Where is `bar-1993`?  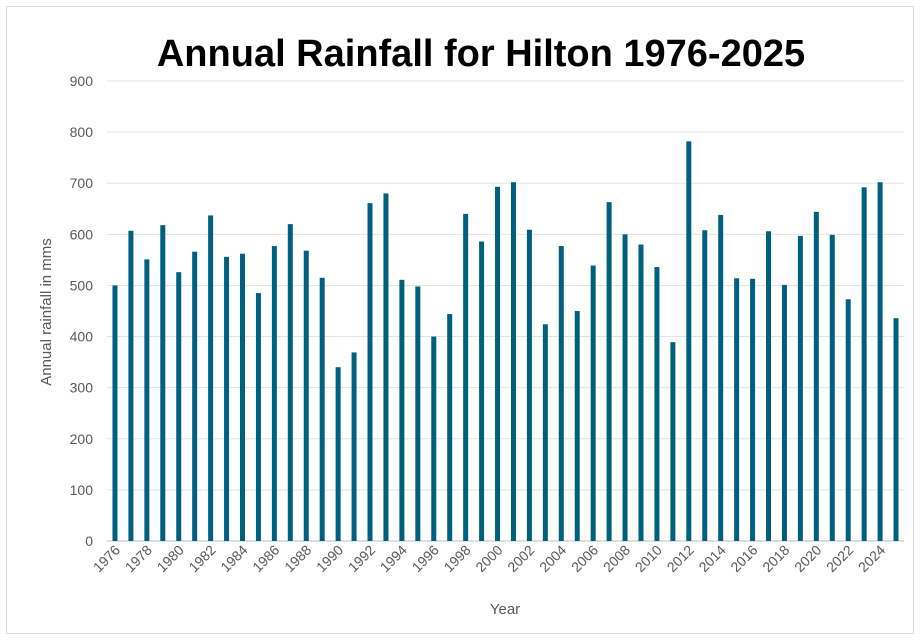 bar-1993 is located at coordinates (386, 367).